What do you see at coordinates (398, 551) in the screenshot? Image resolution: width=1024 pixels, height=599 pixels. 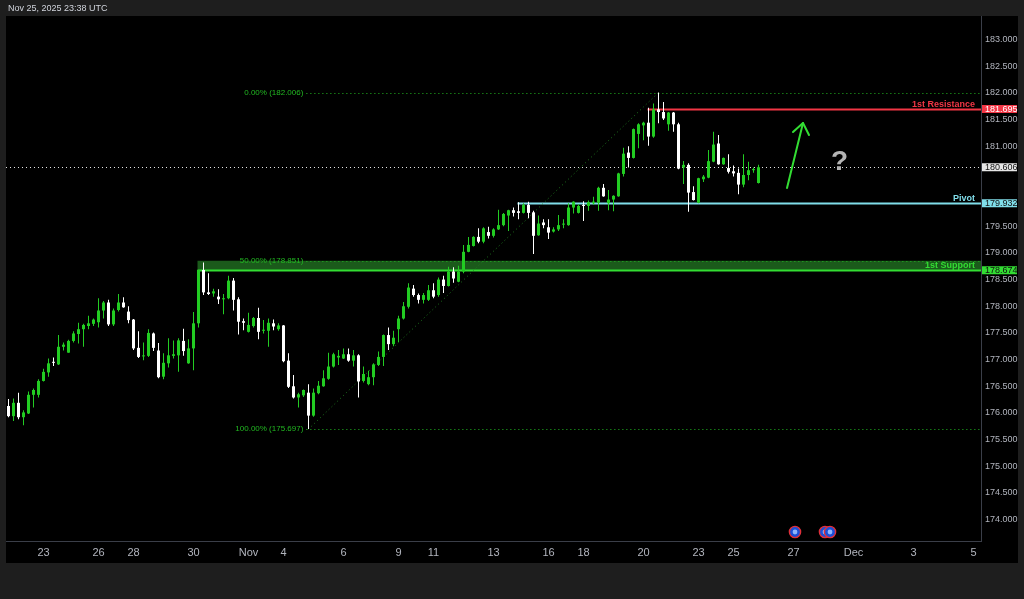 I see `x-tick-label: 9` at bounding box center [398, 551].